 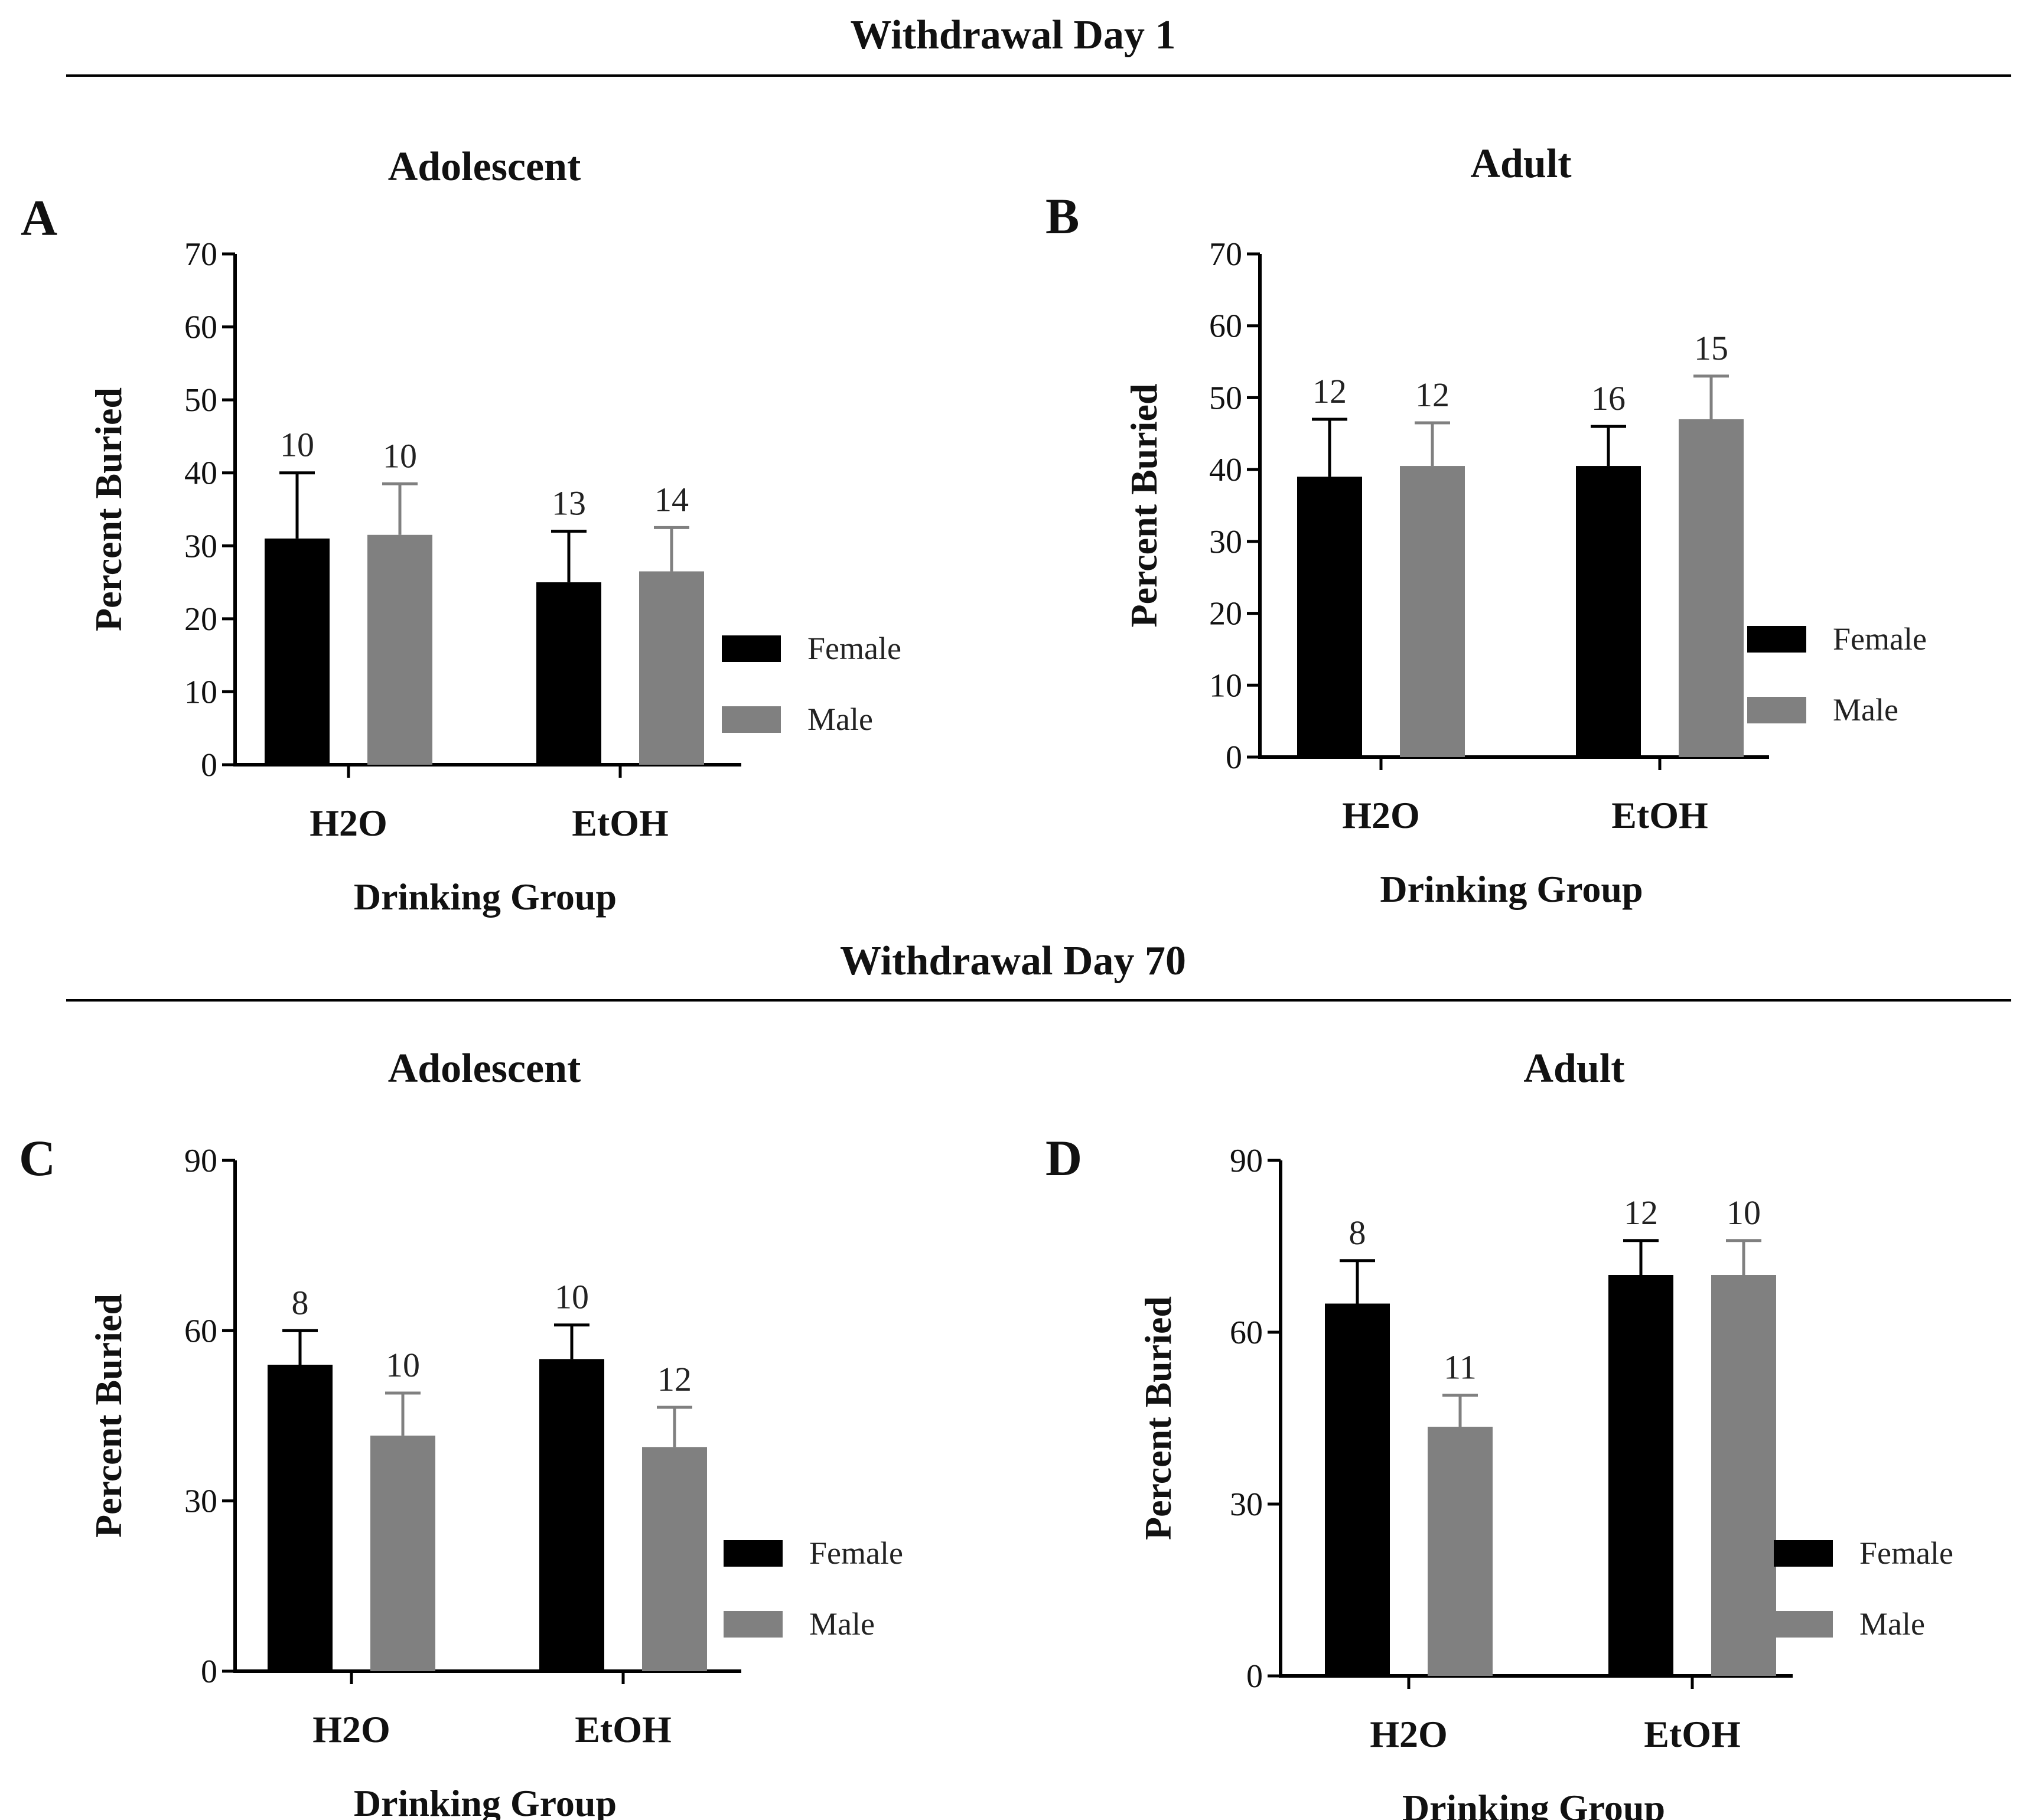 What do you see at coordinates (672, 499) in the screenshot?
I see `n-label: 14` at bounding box center [672, 499].